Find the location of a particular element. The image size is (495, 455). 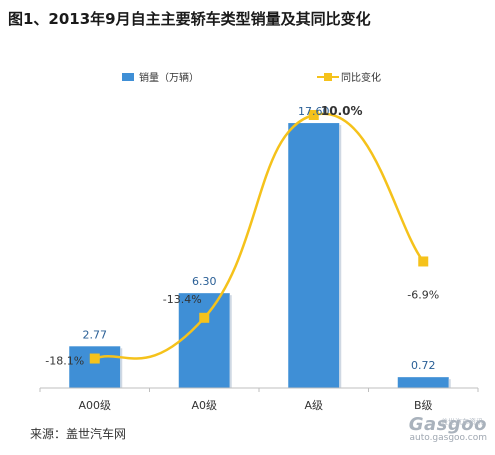

yoy-label-2: -13.4% is located at coordinates (182, 299).